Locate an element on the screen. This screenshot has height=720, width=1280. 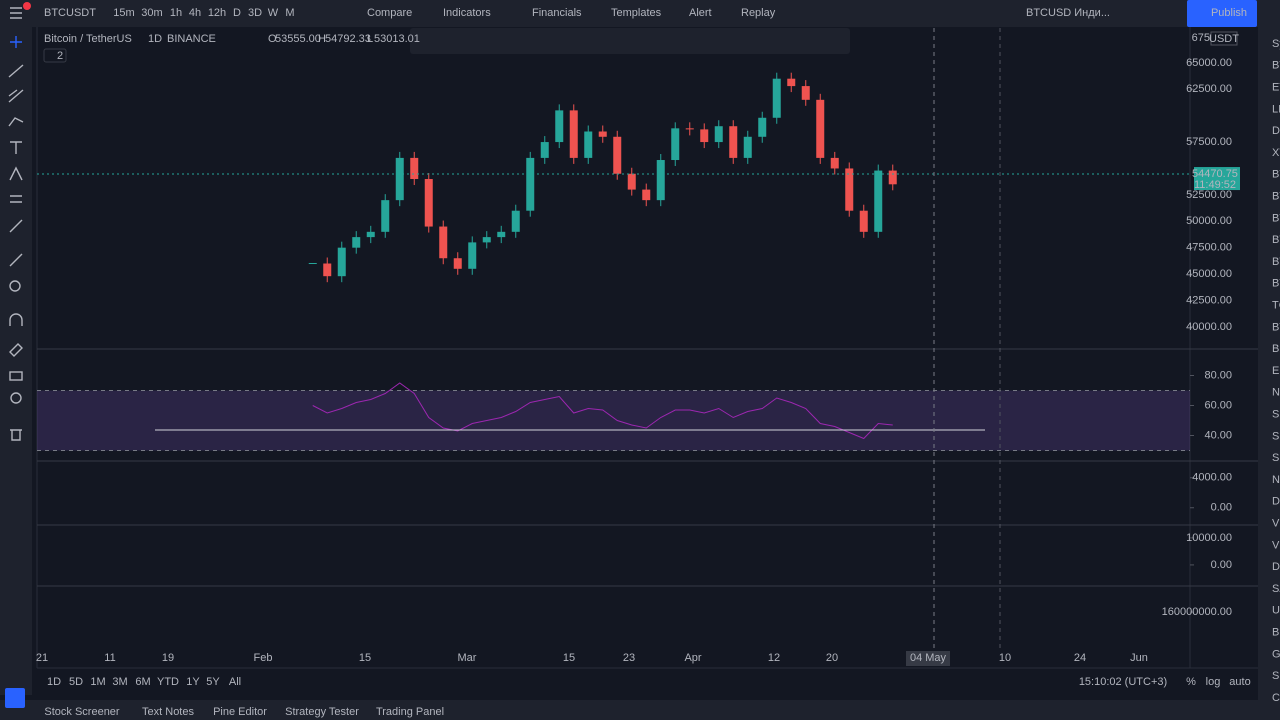
pattern-tool is located at coordinates (16, 173).